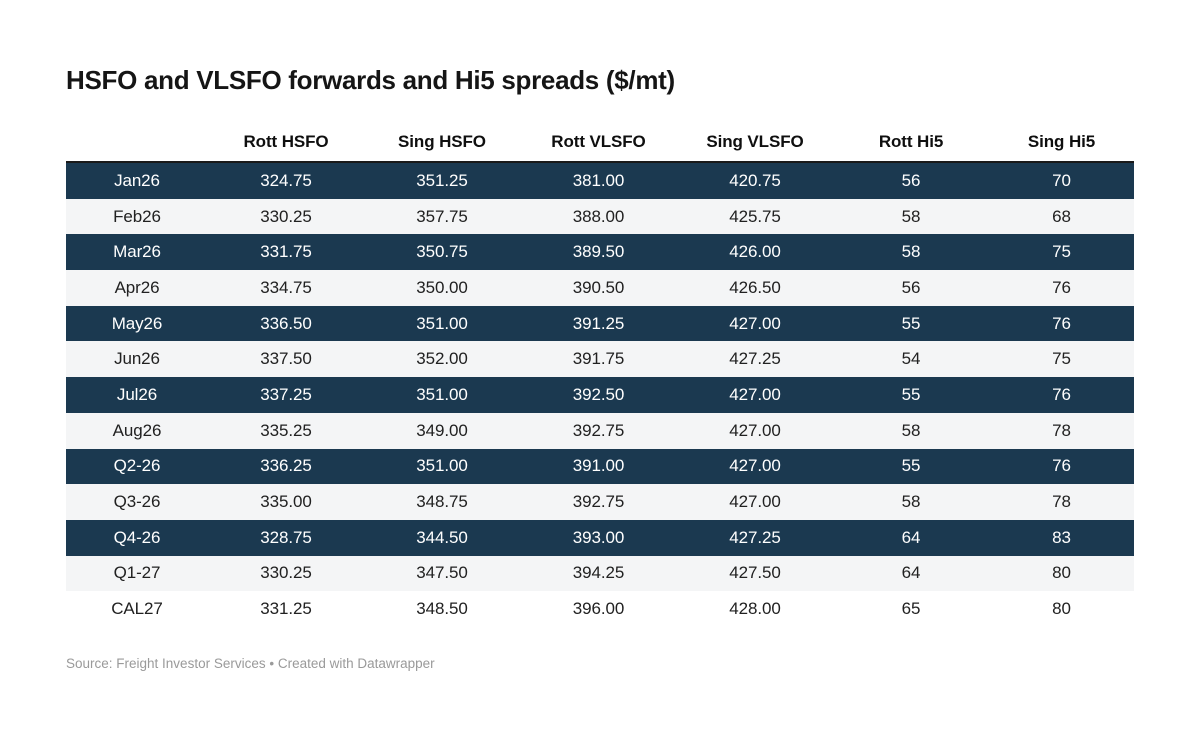 The width and height of the screenshot is (1200, 742). I want to click on table-row: Q4-26 328.75 344.50 393.00 427.25 64 83, so click(600, 537).